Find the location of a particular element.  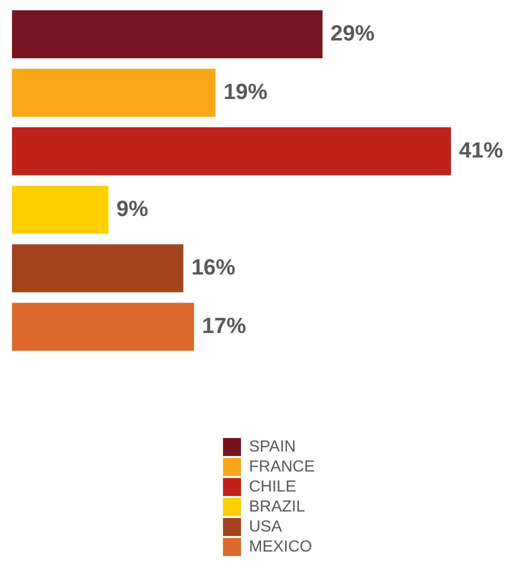

data-label: 16% is located at coordinates (213, 267).